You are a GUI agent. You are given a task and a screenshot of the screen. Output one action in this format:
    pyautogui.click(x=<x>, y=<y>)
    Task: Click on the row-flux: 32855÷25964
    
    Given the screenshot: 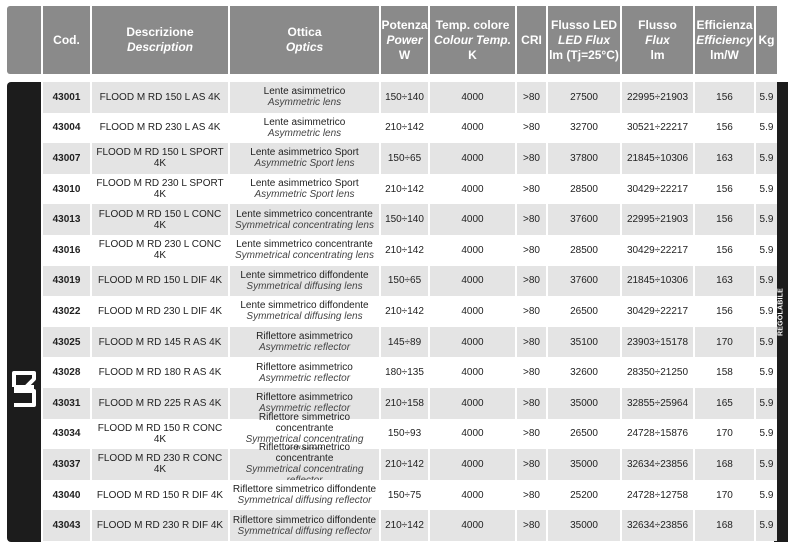 What is the action you would take?
    pyautogui.click(x=657, y=403)
    